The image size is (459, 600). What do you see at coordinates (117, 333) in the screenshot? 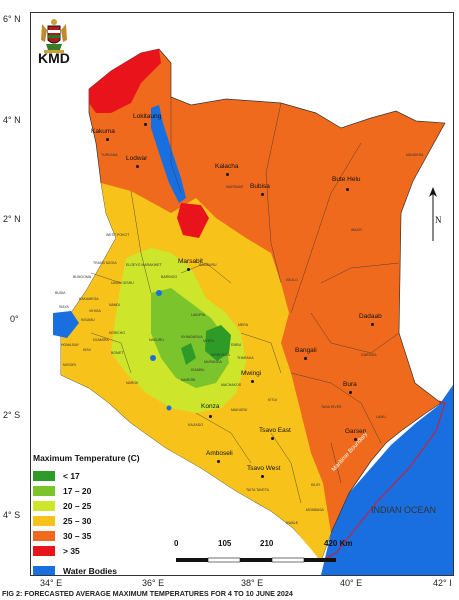
I see `county-label-kericho: KERICHO` at bounding box center [117, 333].